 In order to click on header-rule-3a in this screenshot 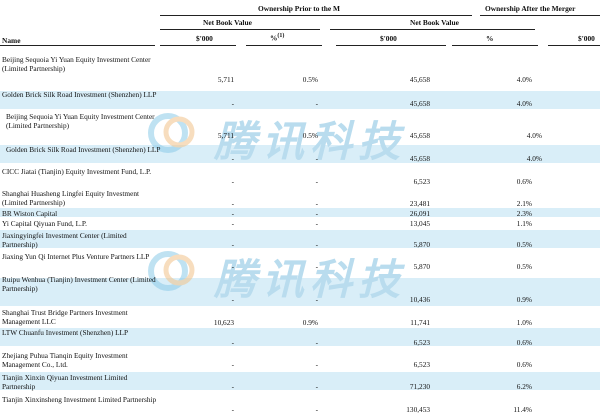, I will do `click(77, 45)`.